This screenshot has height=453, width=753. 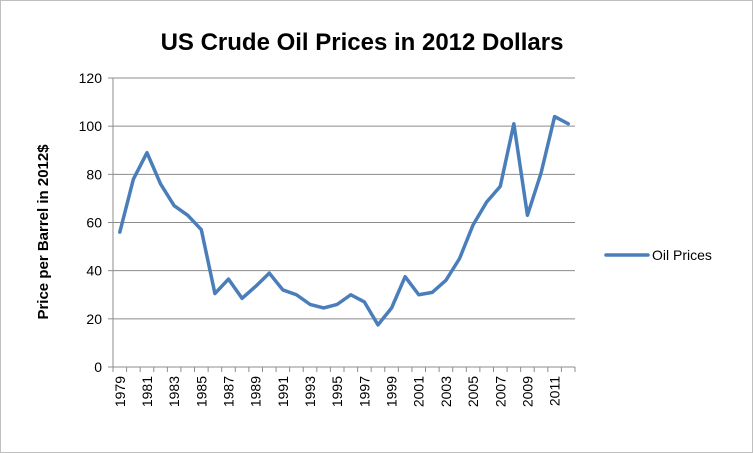 I want to click on chart-title: US Crude Oil Prices in 2012 Dollars, so click(x=362, y=42).